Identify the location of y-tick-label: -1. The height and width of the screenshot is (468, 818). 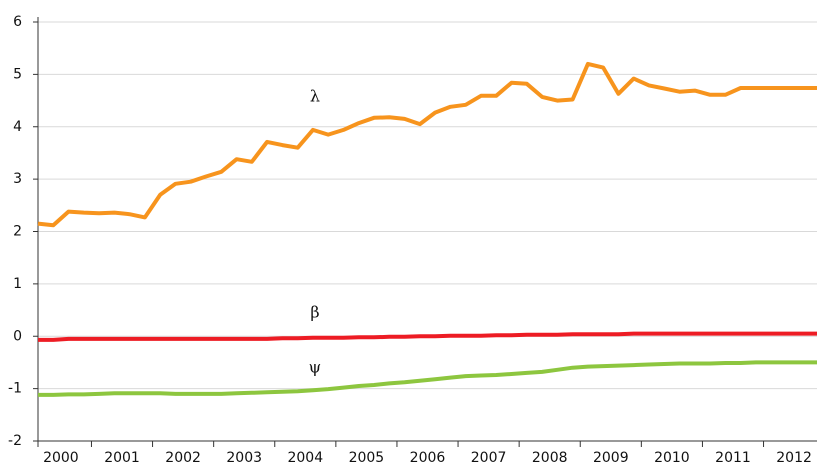
(15, 389).